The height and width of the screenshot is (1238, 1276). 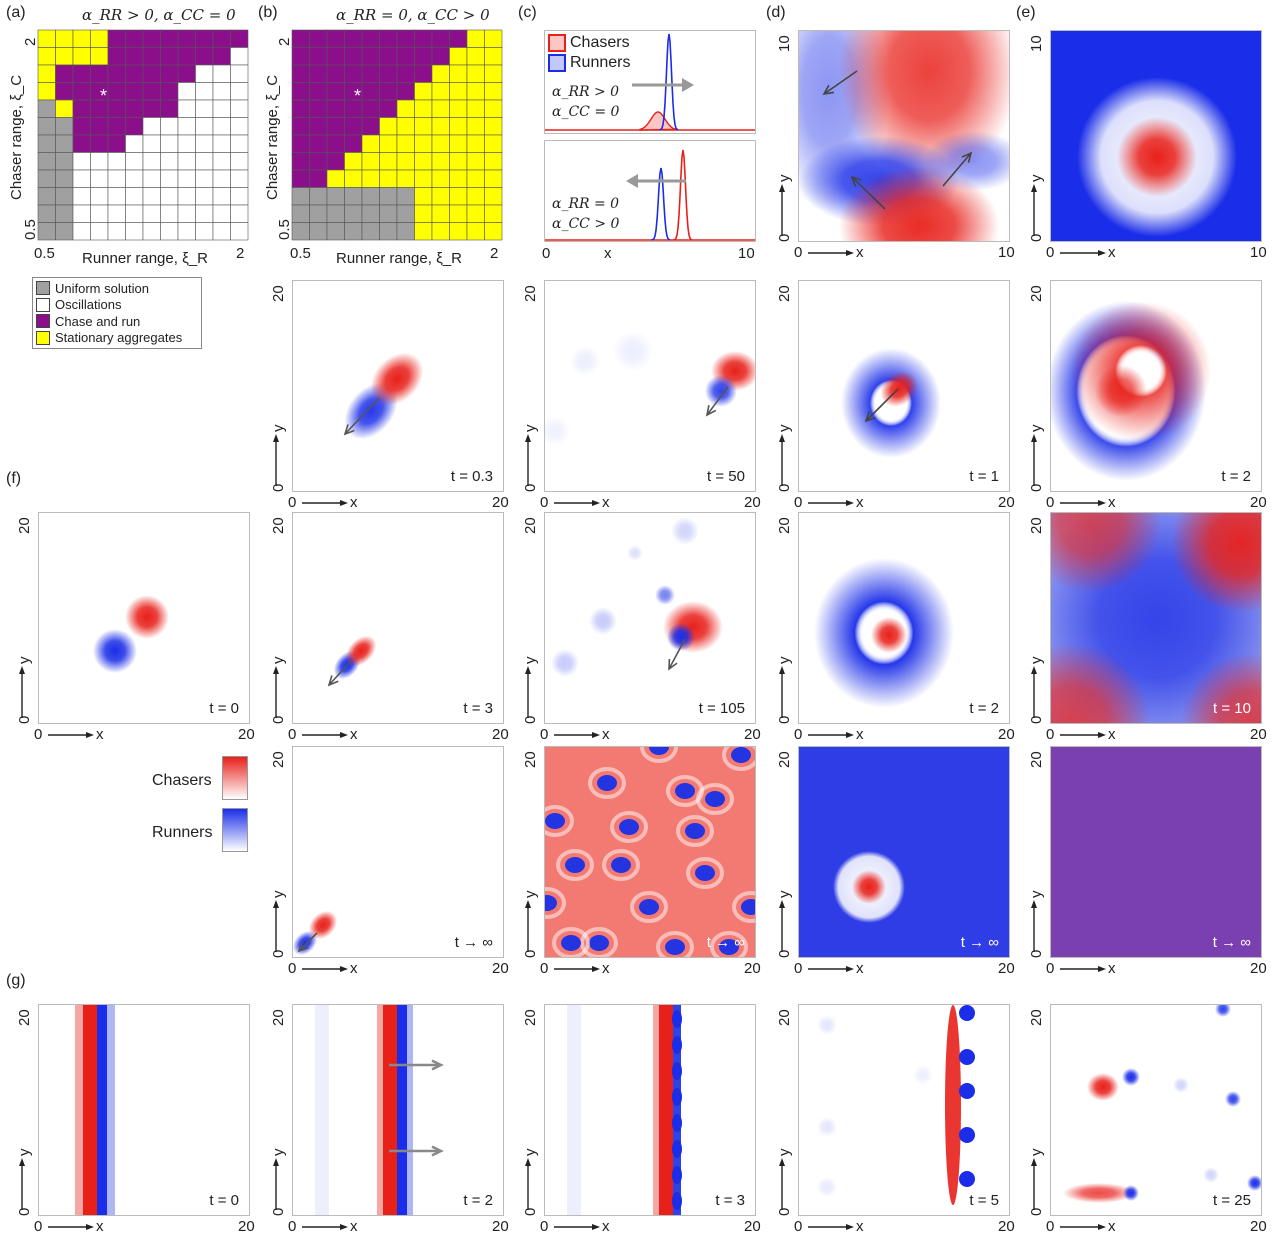 What do you see at coordinates (1156, 618) in the screenshot?
I see `panel-f-row2-e: t = 10` at bounding box center [1156, 618].